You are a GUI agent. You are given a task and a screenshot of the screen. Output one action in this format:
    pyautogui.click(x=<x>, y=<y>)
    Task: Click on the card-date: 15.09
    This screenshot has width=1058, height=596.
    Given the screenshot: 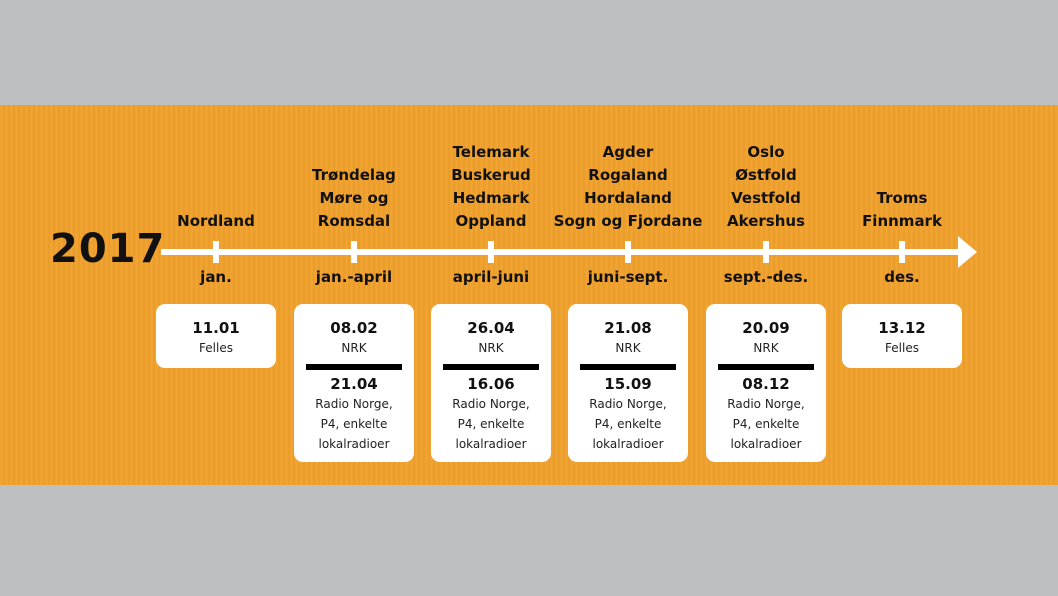 What is the action you would take?
    pyautogui.click(x=628, y=384)
    